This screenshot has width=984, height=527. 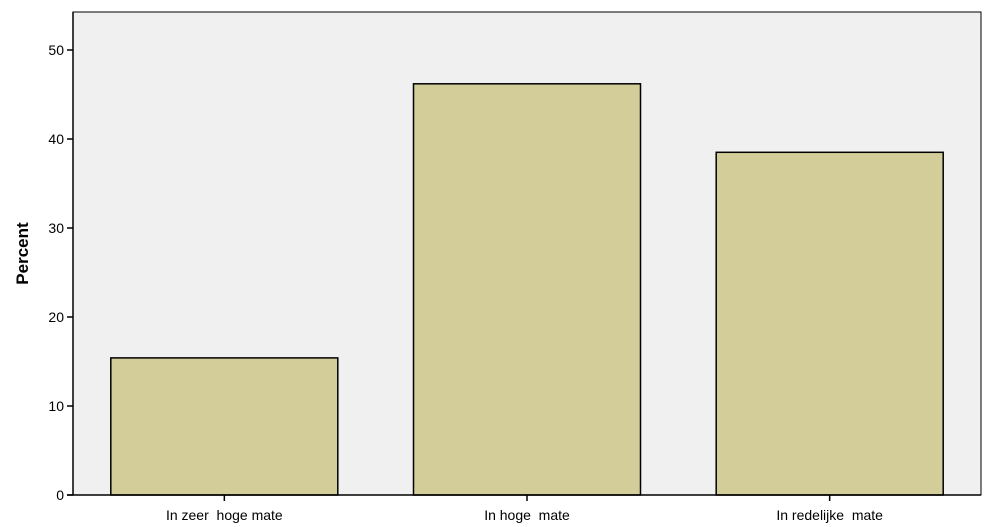 I want to click on y-tick-label: 10, so click(x=56, y=406).